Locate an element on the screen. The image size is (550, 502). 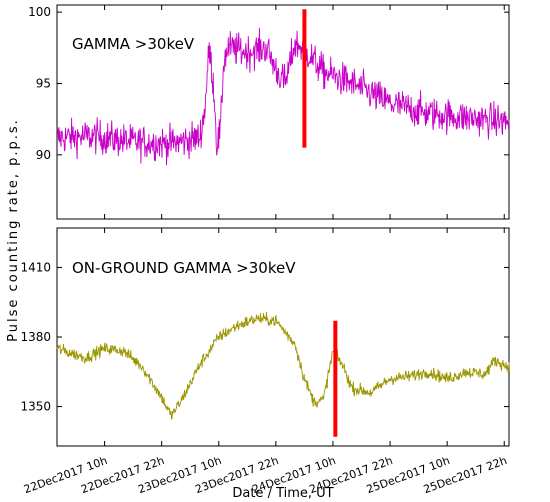
y-tick-label: 1410 is located at coordinates (35, 267).